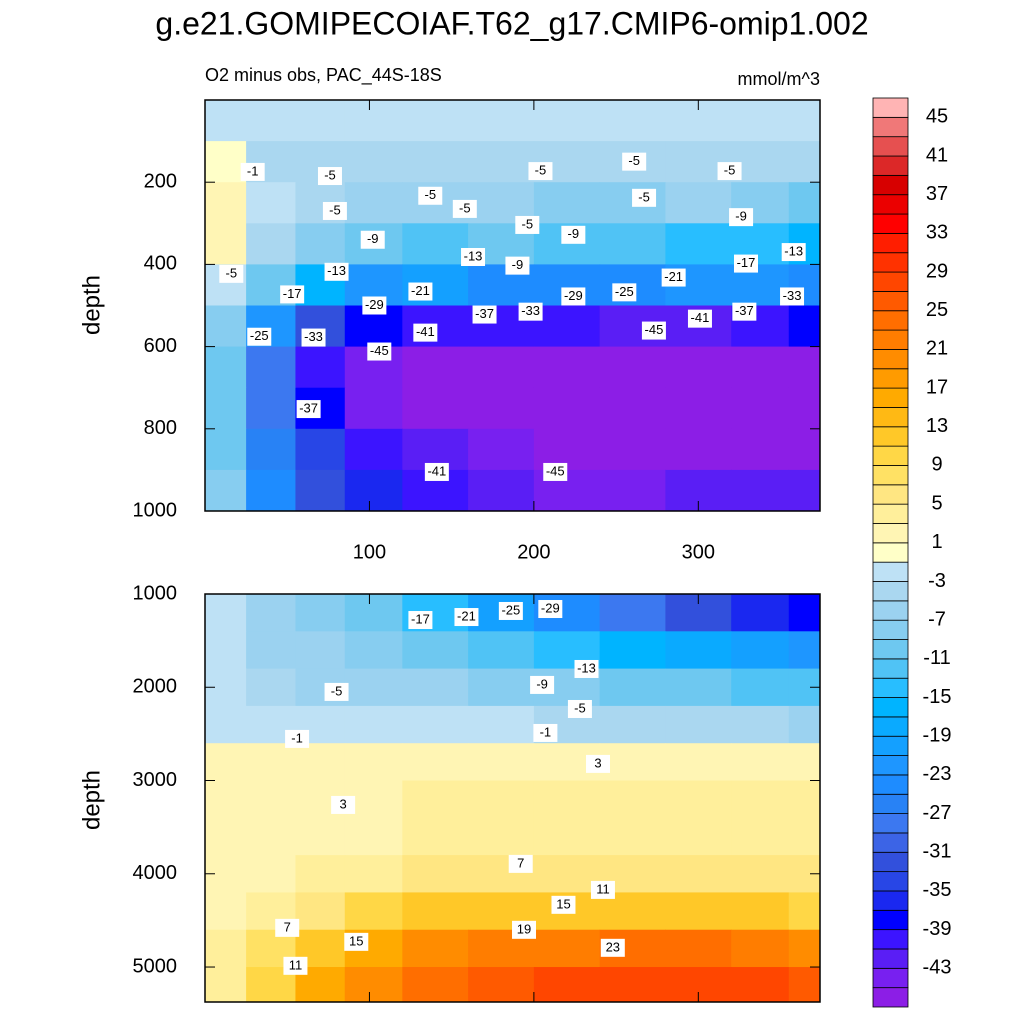 This screenshot has height=1029, width=1024. I want to click on contour-label: 23, so click(613, 946).